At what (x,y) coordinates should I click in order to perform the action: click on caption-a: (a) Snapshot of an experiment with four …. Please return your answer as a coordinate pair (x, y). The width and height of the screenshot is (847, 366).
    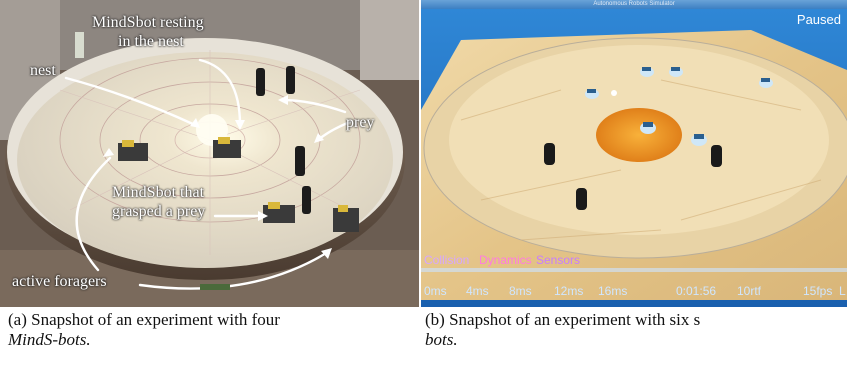
    Looking at the image, I should click on (144, 330).